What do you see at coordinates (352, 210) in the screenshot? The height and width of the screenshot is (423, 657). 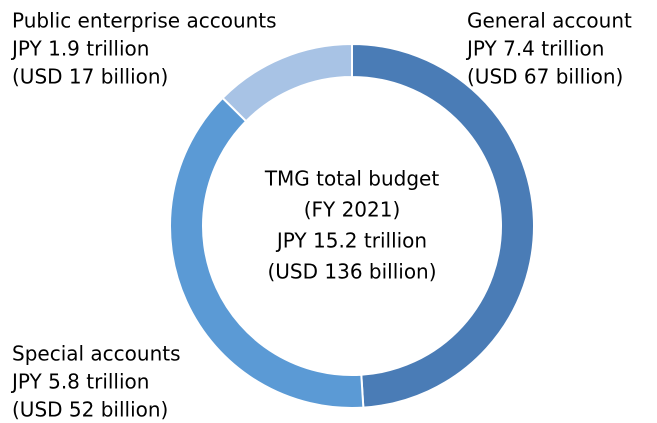 I see `center-label: (FY 2021)` at bounding box center [352, 210].